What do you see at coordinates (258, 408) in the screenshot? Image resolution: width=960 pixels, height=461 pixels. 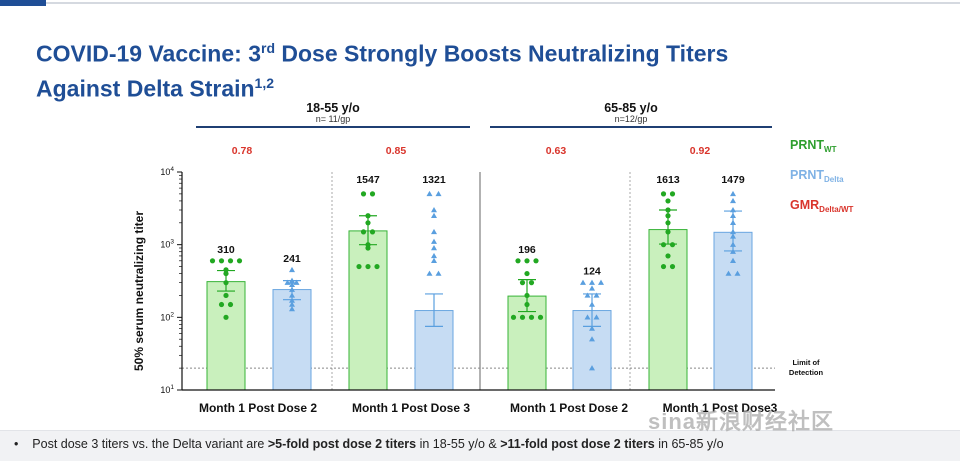 I see `x-group-label-1: Month 1 Post Dose 2` at bounding box center [258, 408].